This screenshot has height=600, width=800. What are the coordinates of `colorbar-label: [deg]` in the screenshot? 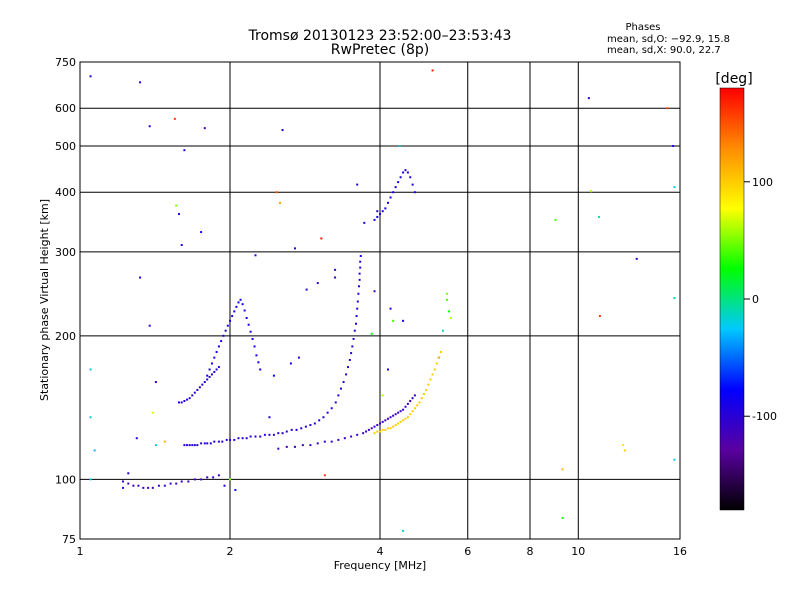 It's located at (733, 79).